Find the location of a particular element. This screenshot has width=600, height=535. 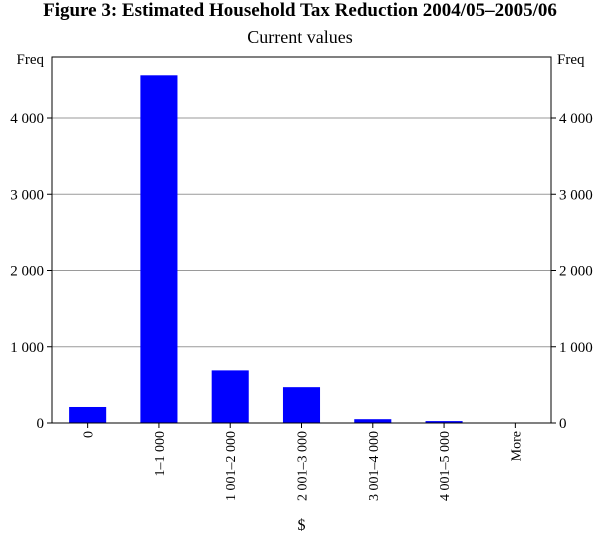

y-tick-label-right: 1 000 is located at coordinates (576, 348).